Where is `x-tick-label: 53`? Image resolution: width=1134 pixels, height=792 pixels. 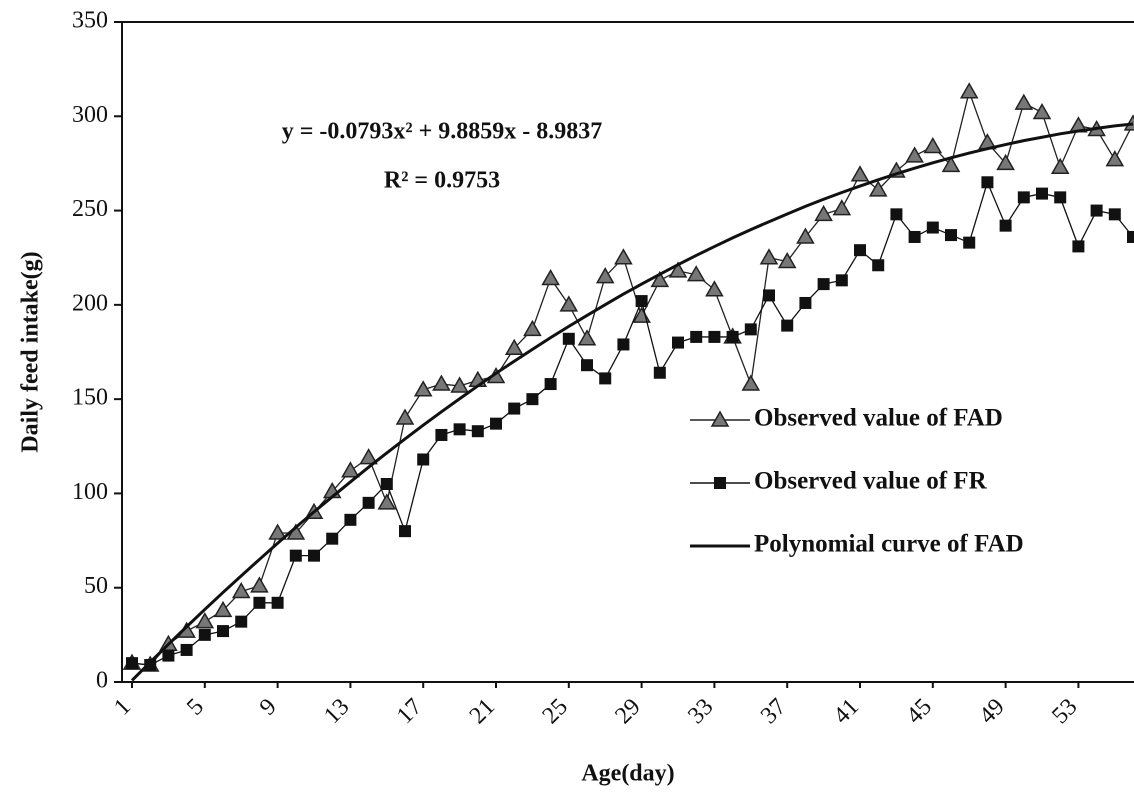 x-tick-label: 53 is located at coordinates (1064, 711).